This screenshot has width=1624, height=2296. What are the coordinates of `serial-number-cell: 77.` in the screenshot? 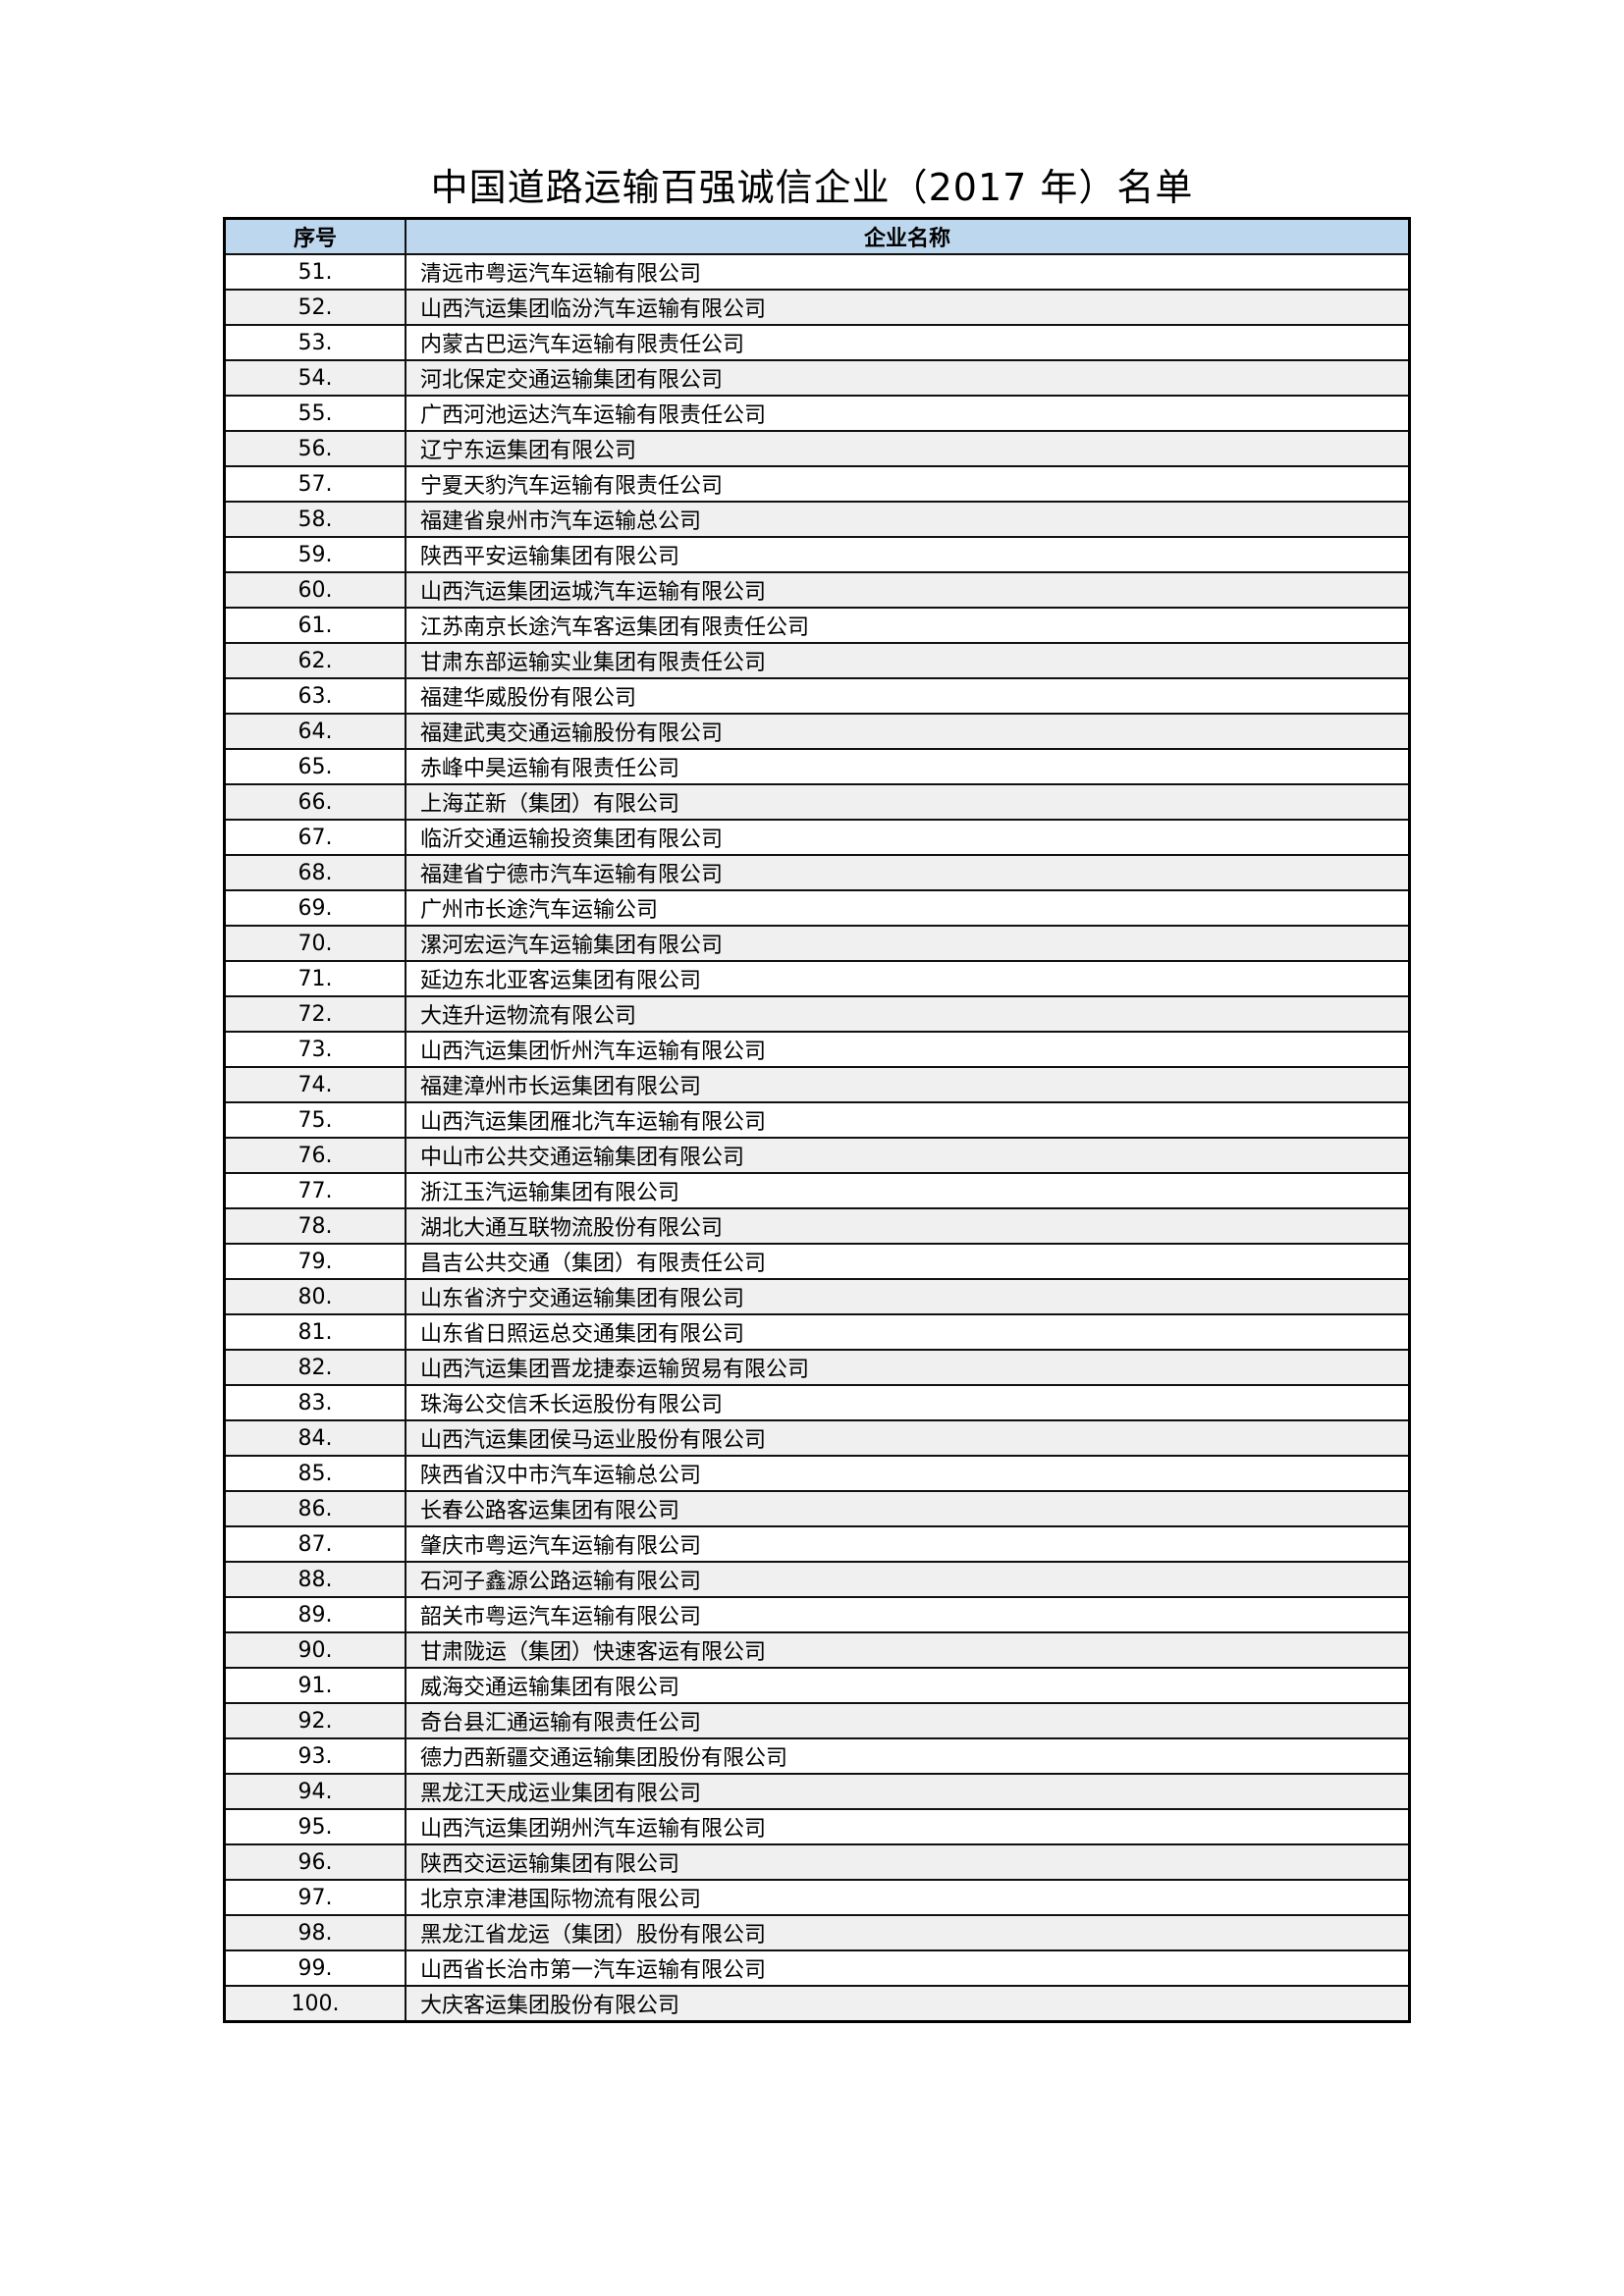 It's located at (314, 1190).